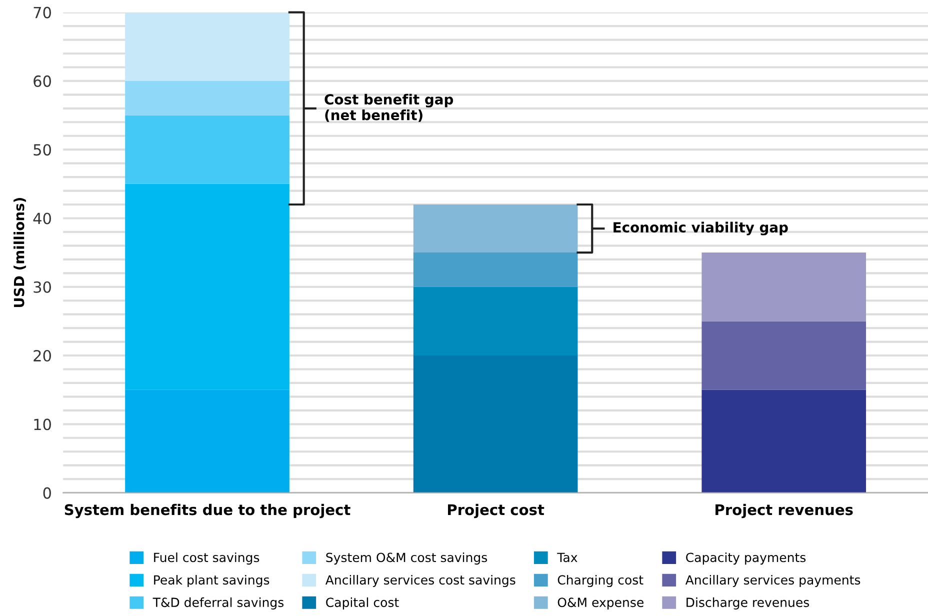  Describe the element at coordinates (601, 604) in the screenshot. I see `legend-label: O&M expense` at that location.